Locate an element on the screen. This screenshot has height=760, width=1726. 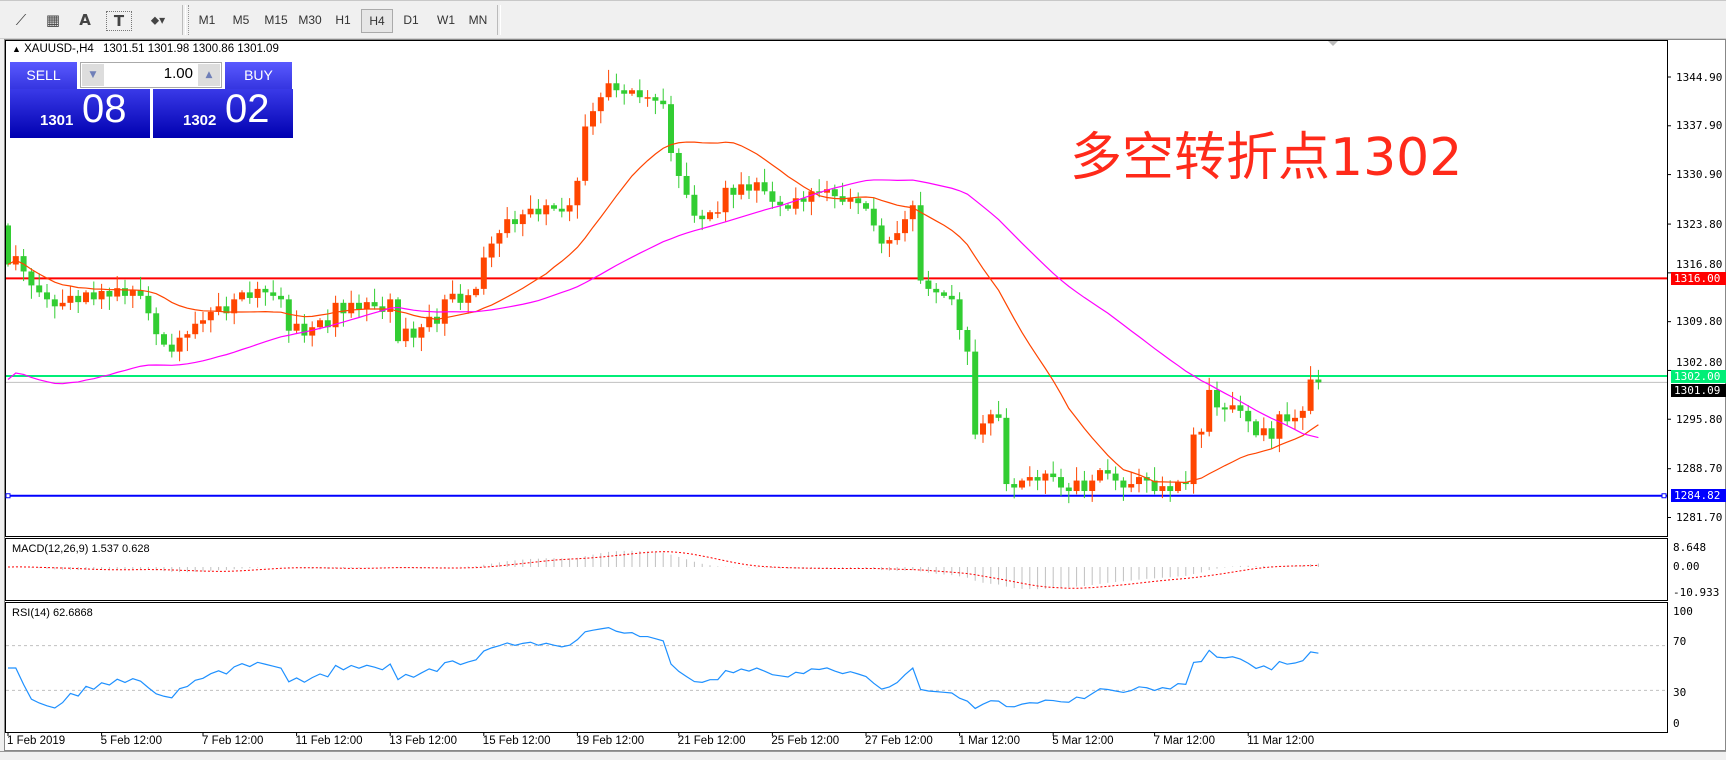
toolbar-separator is located at coordinates (499, 20).